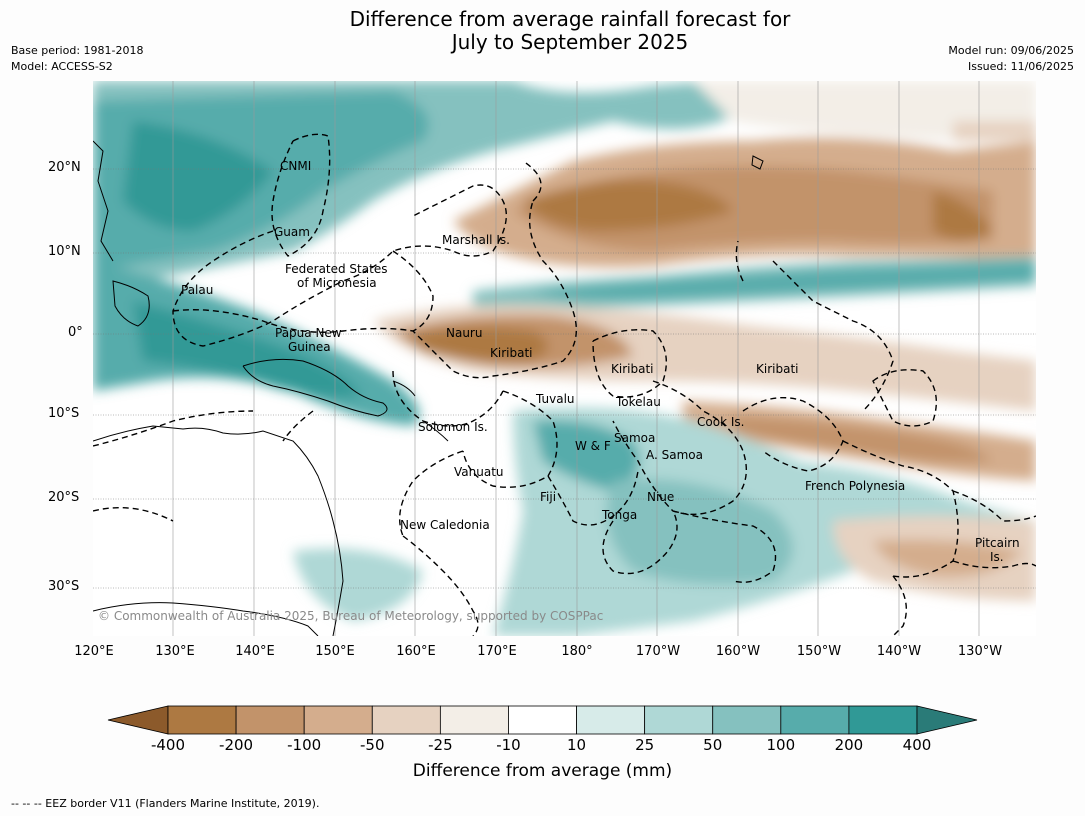 The image size is (1085, 816). Describe the element at coordinates (997, 557) in the screenshot. I see `place-pitcairn-line2: Is.` at that location.